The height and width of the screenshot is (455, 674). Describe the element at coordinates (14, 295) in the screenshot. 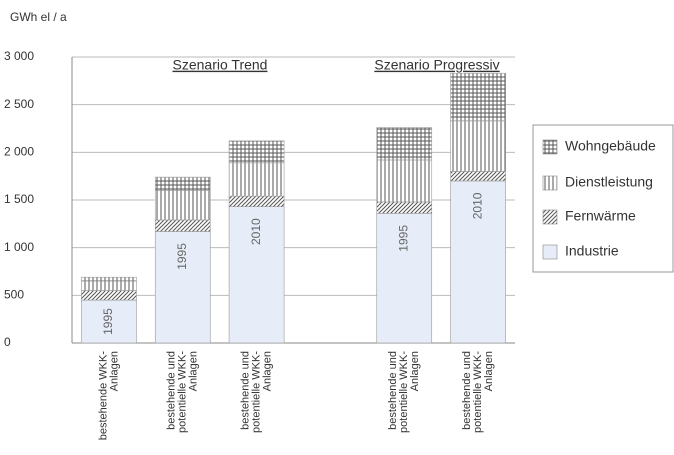

I see `y-tick-label: 500` at that location.